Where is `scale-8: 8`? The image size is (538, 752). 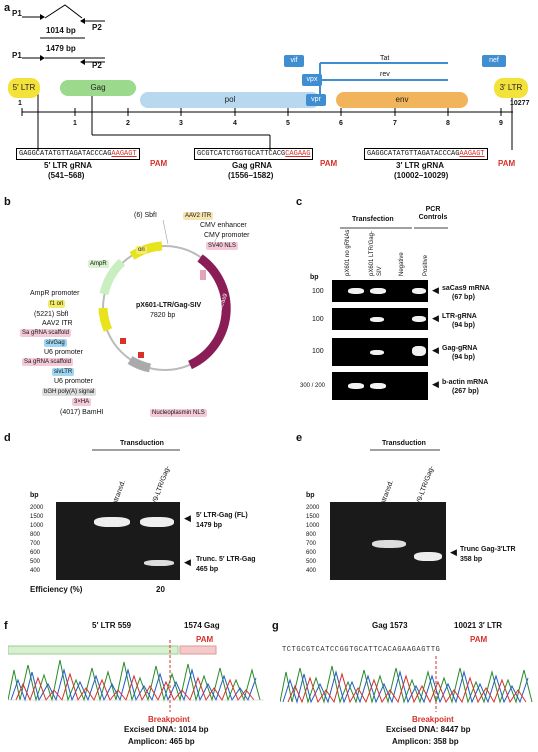 scale-8: 8 is located at coordinates (448, 123).